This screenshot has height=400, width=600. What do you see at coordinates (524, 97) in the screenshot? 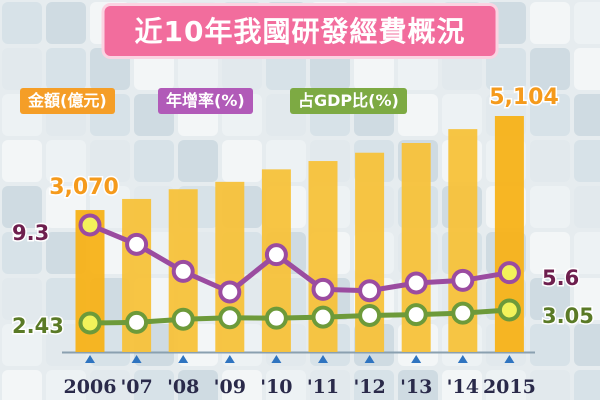
I see `bar-value-label-last: 5,104` at bounding box center [524, 97].